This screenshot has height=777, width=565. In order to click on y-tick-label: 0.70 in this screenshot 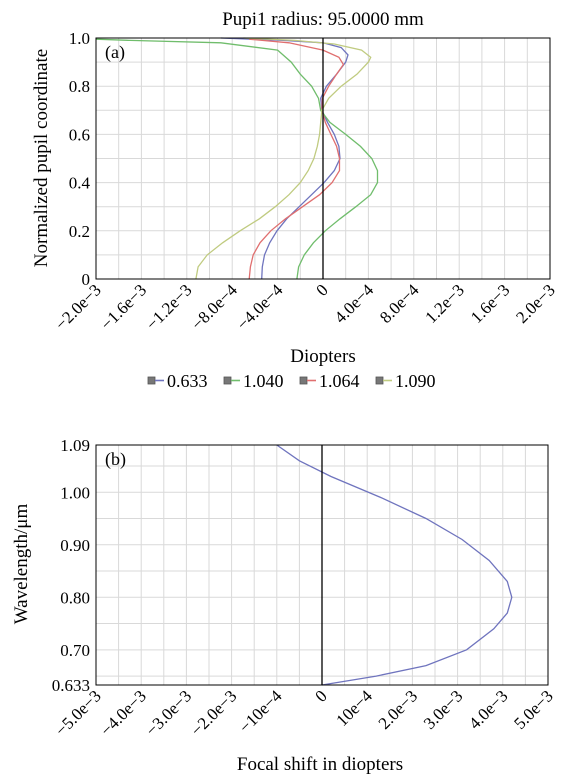, I will do `click(75, 650)`.